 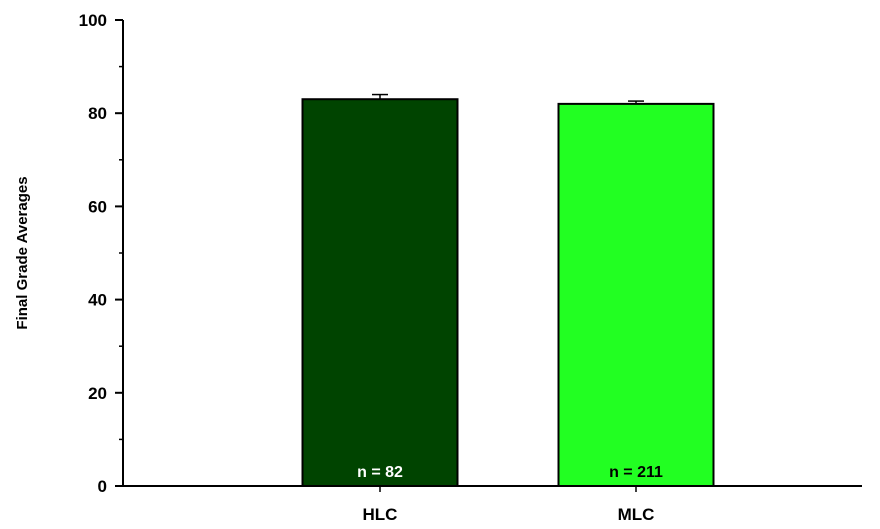 What do you see at coordinates (380, 292) in the screenshot?
I see `bar-hlc` at bounding box center [380, 292].